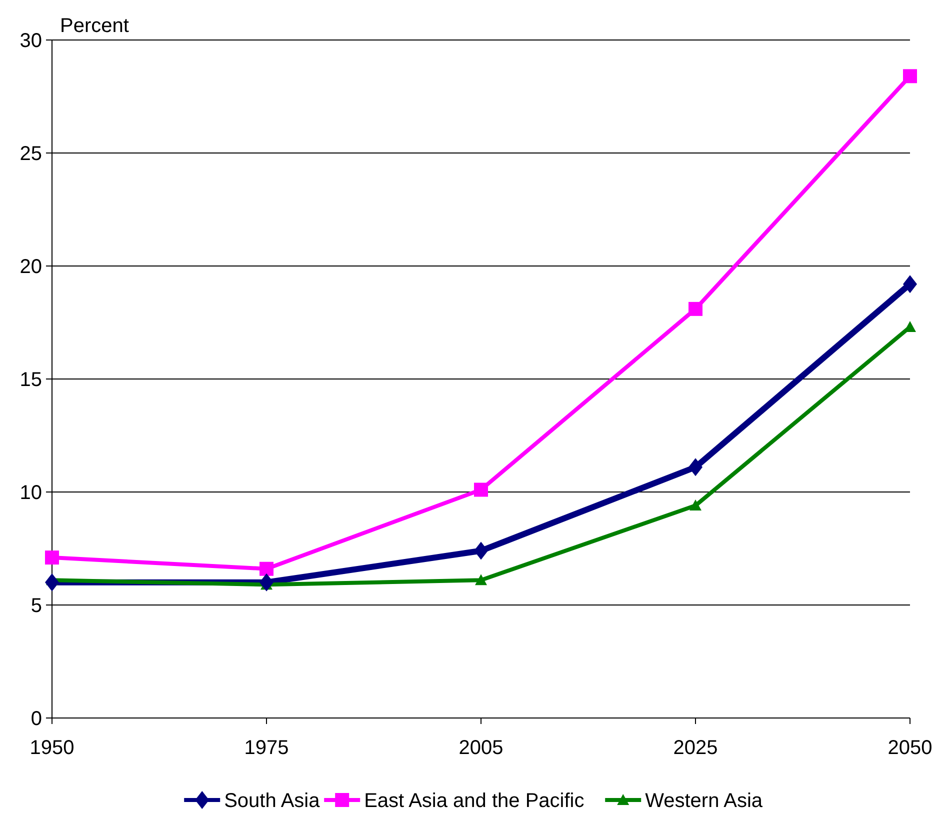 This screenshot has height=826, width=948. Describe the element at coordinates (31, 380) in the screenshot. I see `y-tick-label: 15` at that location.